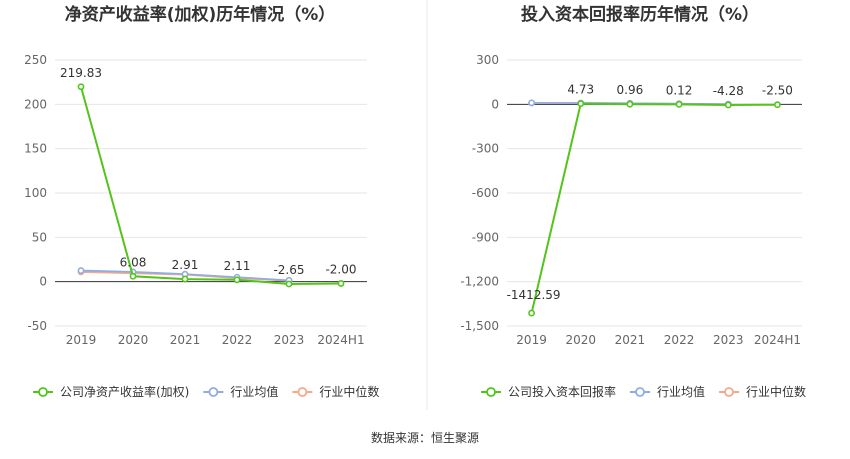  I want to click on data-label: -1412.59, so click(534, 295).